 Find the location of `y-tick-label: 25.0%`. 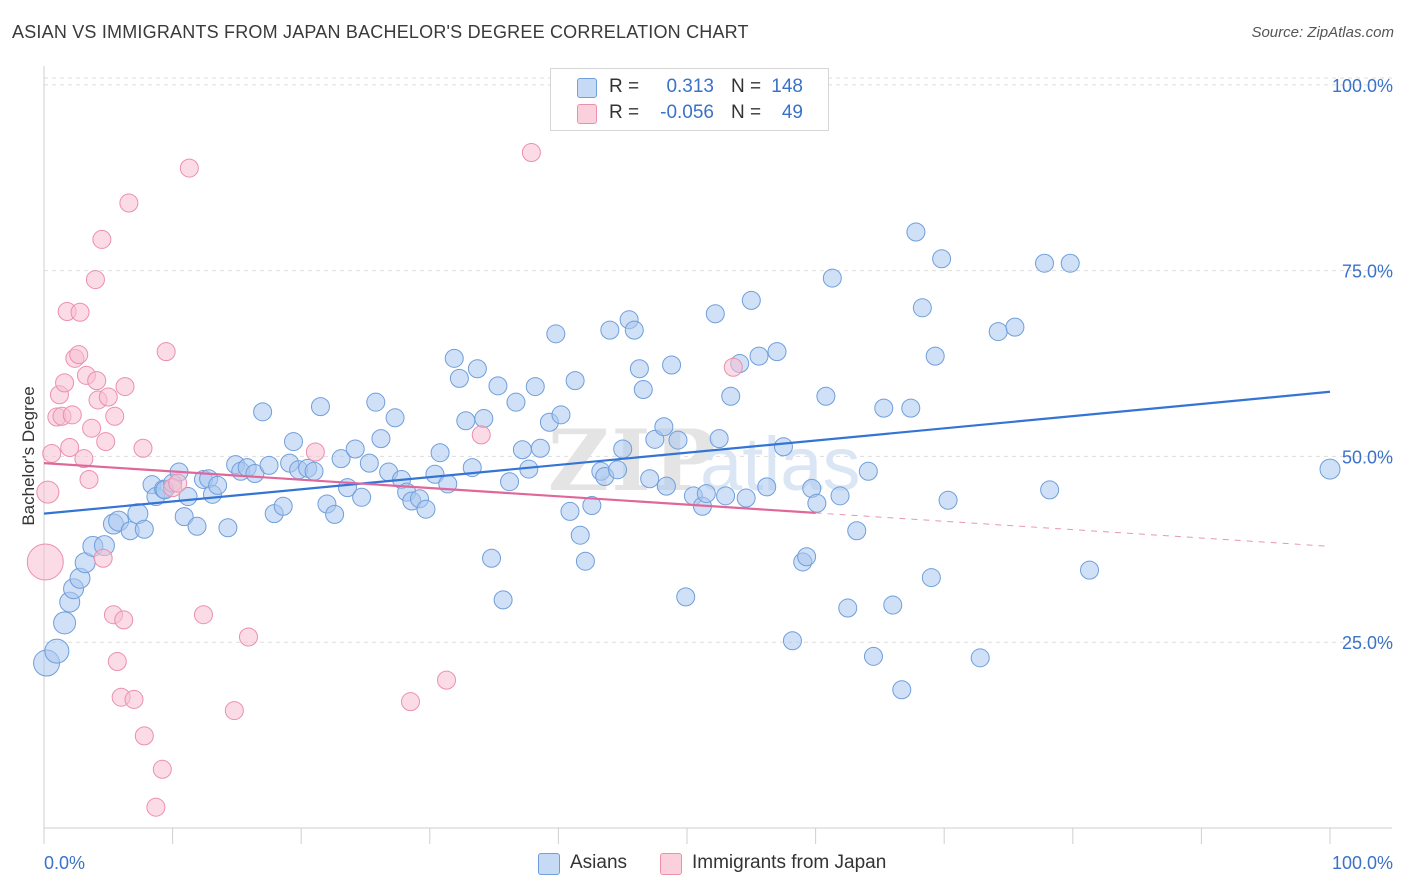

y-tick-label: 25.0% is located at coordinates (1367, 643).